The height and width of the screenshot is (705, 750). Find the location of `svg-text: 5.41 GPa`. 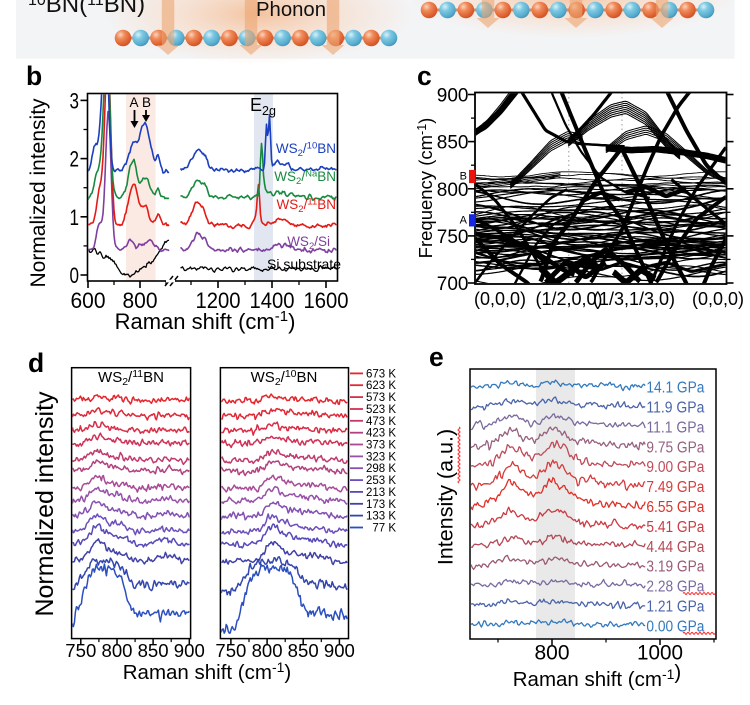

svg-text: 5.41 GPa is located at coordinates (675, 527).